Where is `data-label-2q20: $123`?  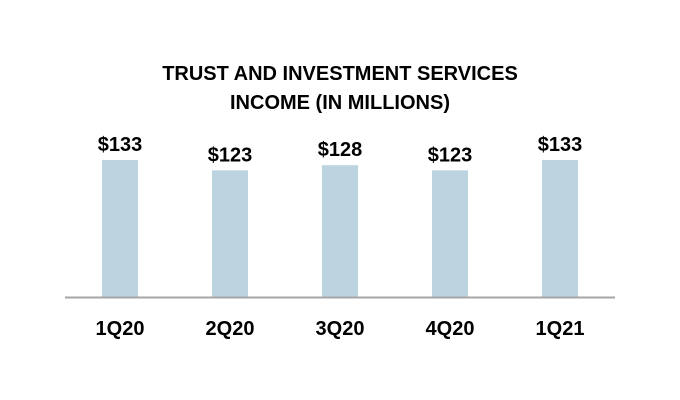
data-label-2q20: $123 is located at coordinates (230, 155).